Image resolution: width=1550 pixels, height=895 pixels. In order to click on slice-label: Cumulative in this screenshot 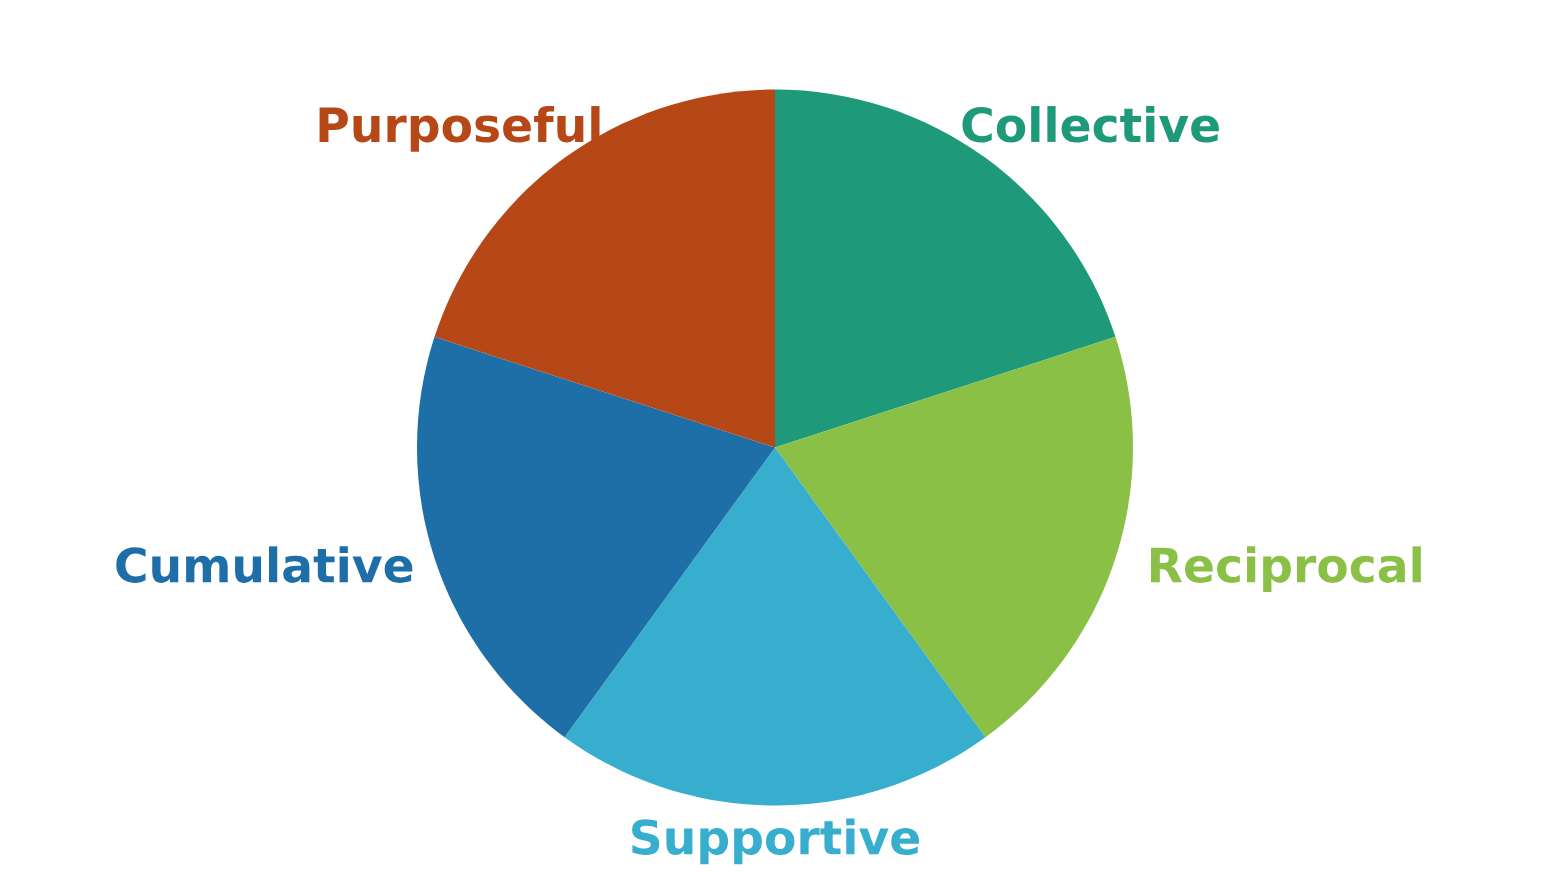, I will do `click(264, 564)`.